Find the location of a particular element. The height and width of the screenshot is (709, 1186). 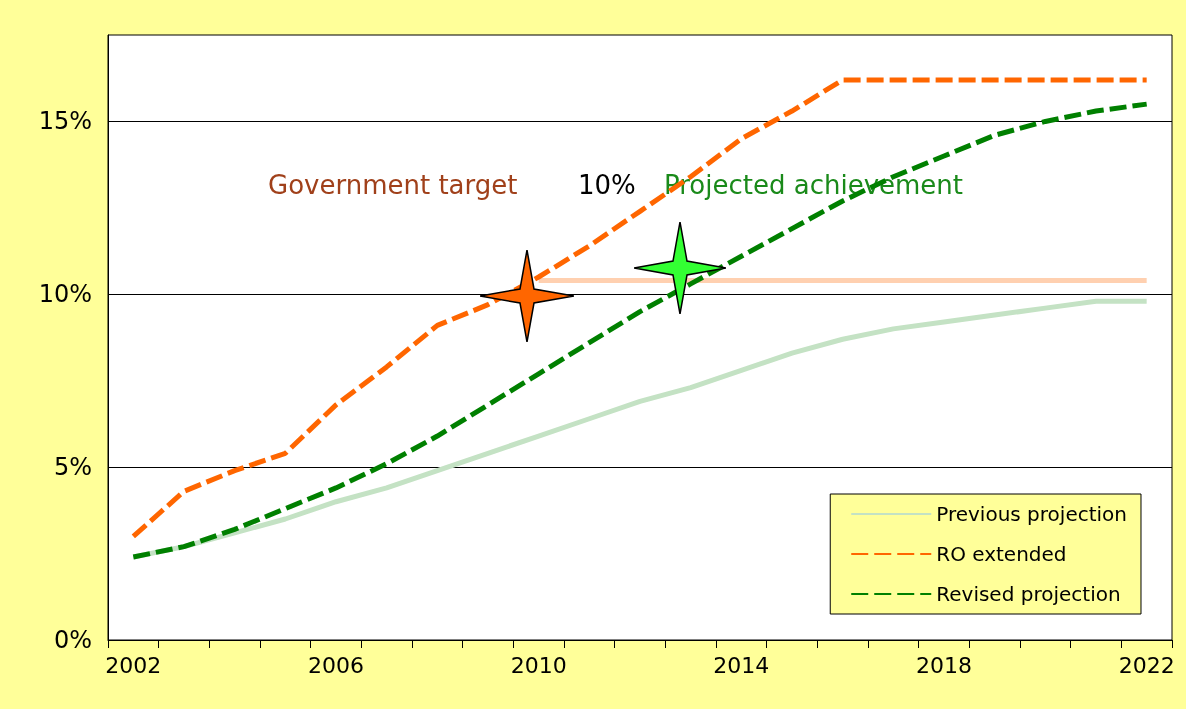

x-tick-label: 2002 is located at coordinates (133, 665).